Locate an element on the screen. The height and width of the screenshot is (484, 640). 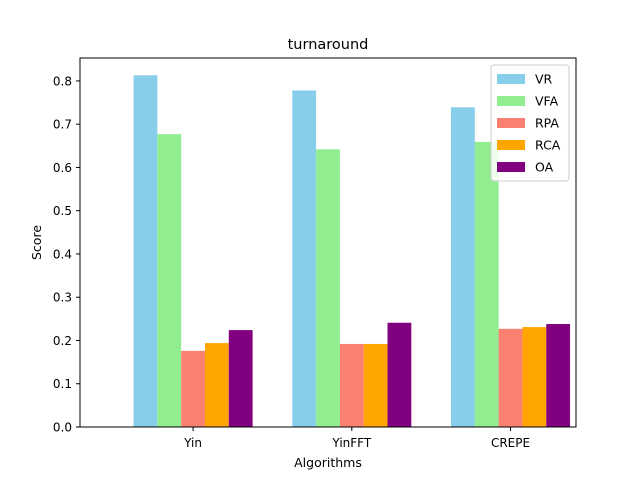
bar-vfa-yin is located at coordinates (169, 280).